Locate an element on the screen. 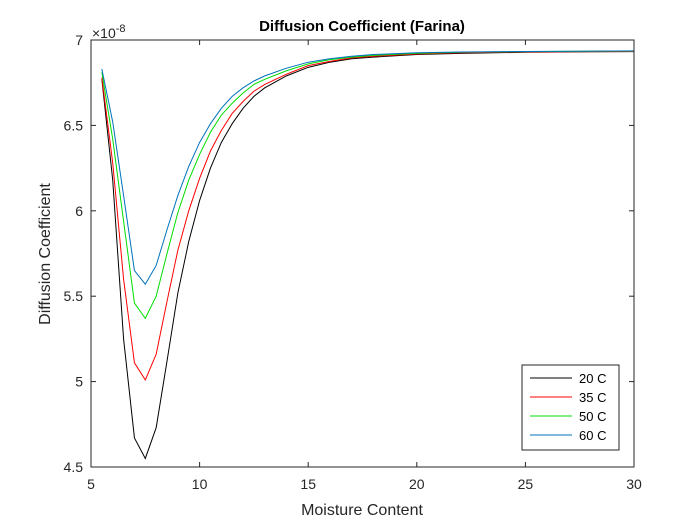  x-tick-label: 10 is located at coordinates (200, 484).